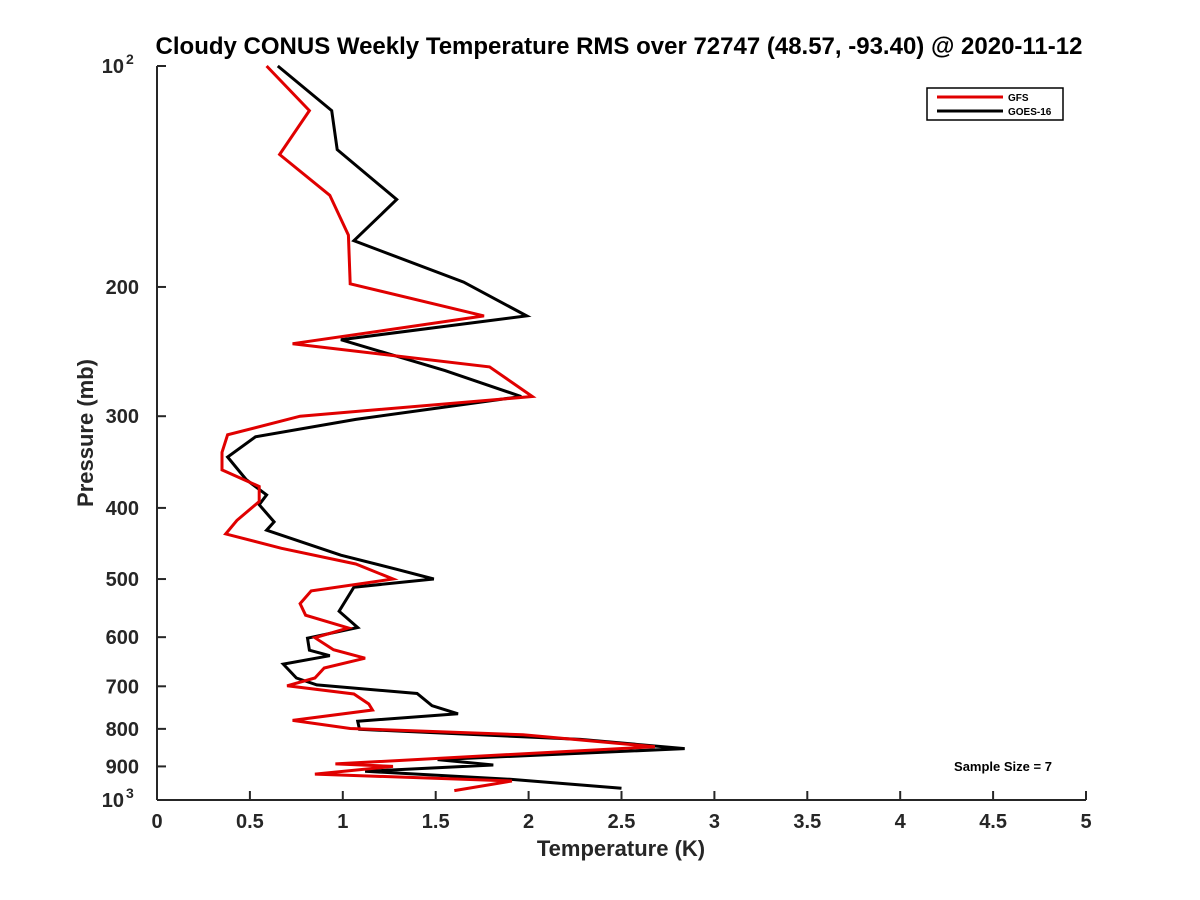 The width and height of the screenshot is (1200, 900). Describe the element at coordinates (85, 433) in the screenshot. I see `y-axis-label: Pressure (mb)` at that location.